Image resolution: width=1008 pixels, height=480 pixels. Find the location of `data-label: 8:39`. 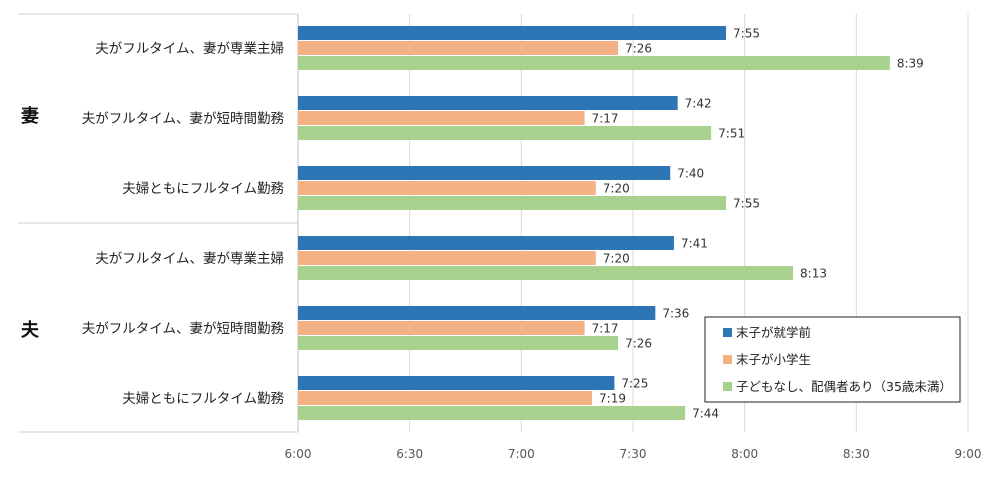

data-label: 8:39 is located at coordinates (910, 64).